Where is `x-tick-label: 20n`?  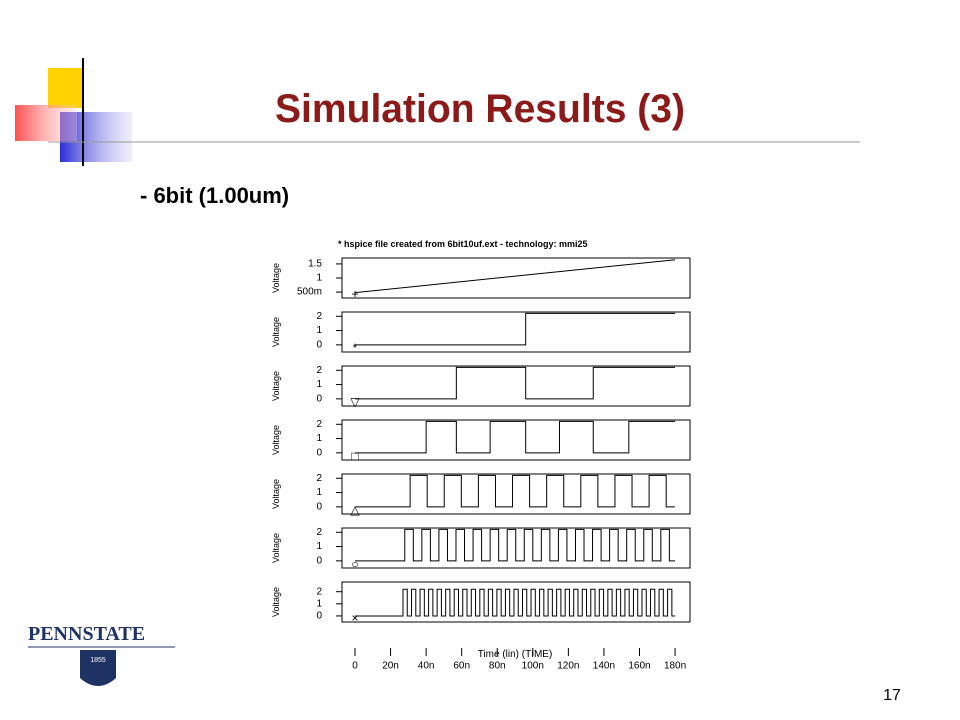 x-tick-label: 20n is located at coordinates (390, 666).